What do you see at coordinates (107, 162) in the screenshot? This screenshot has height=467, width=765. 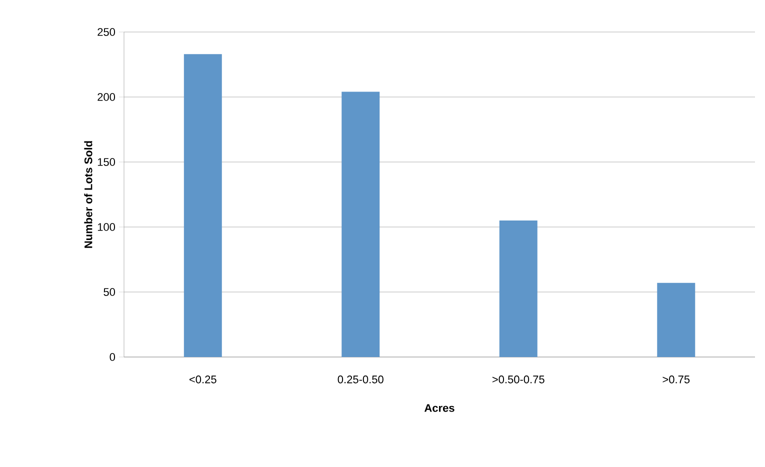 I see `y-tick-label: 150` at bounding box center [107, 162].